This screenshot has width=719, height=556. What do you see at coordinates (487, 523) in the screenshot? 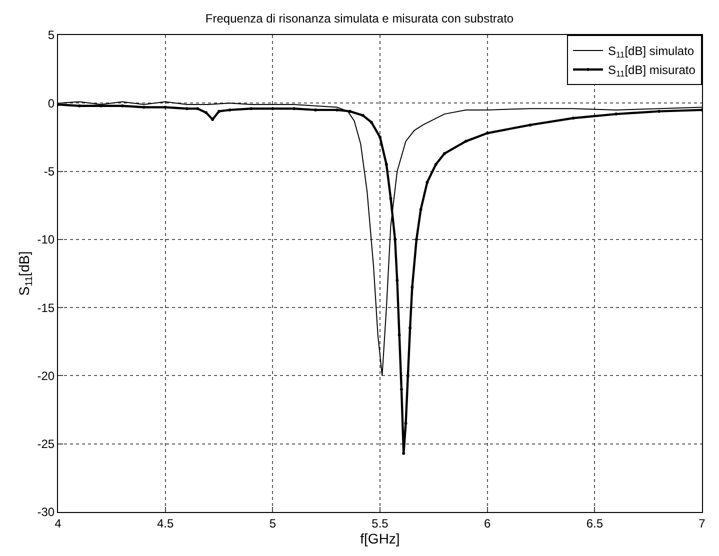
I see `x-tick-label: 6` at bounding box center [487, 523].